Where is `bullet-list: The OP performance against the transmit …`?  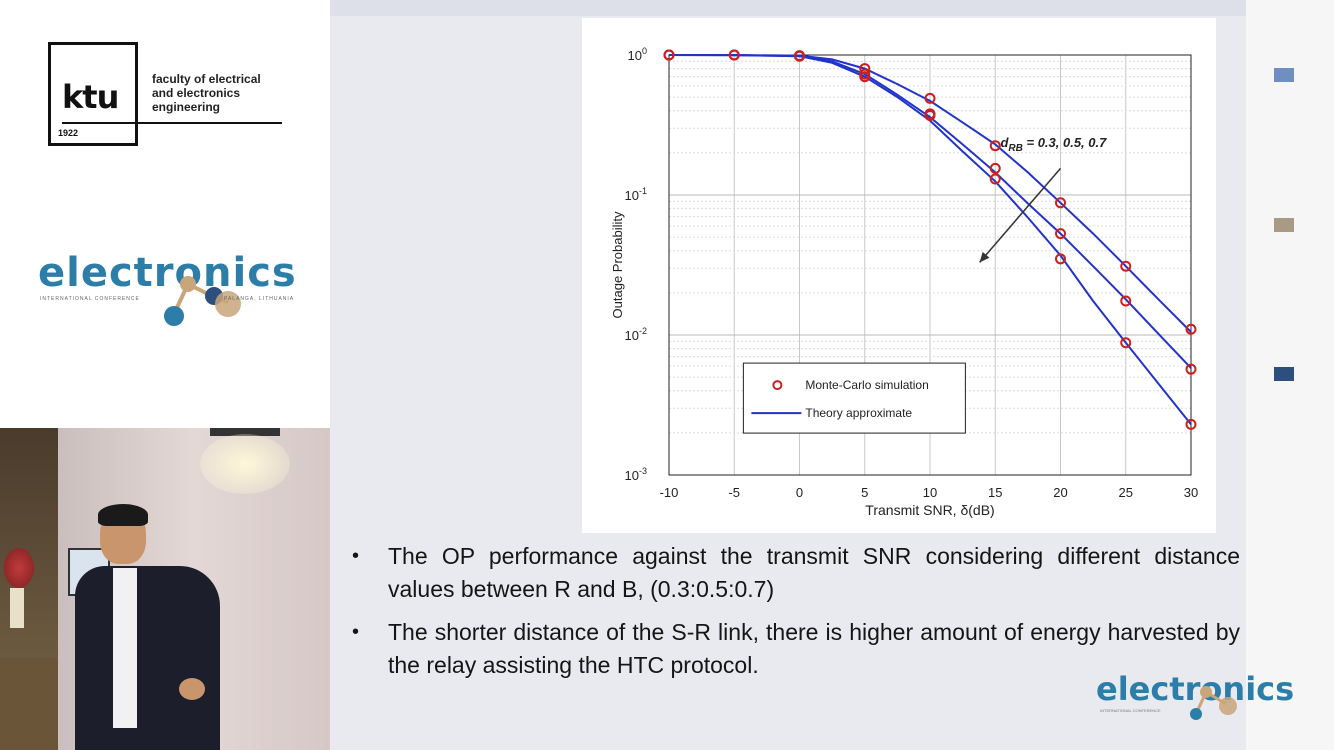 bullet-list: The OP performance against the transmit … is located at coordinates (795, 616).